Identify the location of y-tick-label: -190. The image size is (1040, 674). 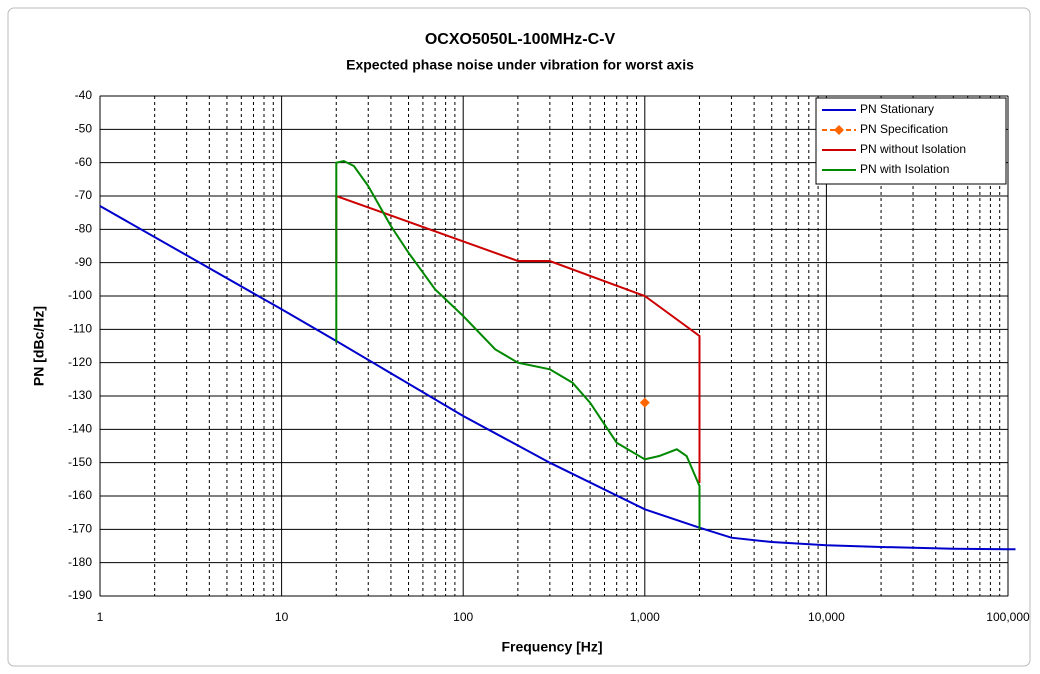
(80, 595).